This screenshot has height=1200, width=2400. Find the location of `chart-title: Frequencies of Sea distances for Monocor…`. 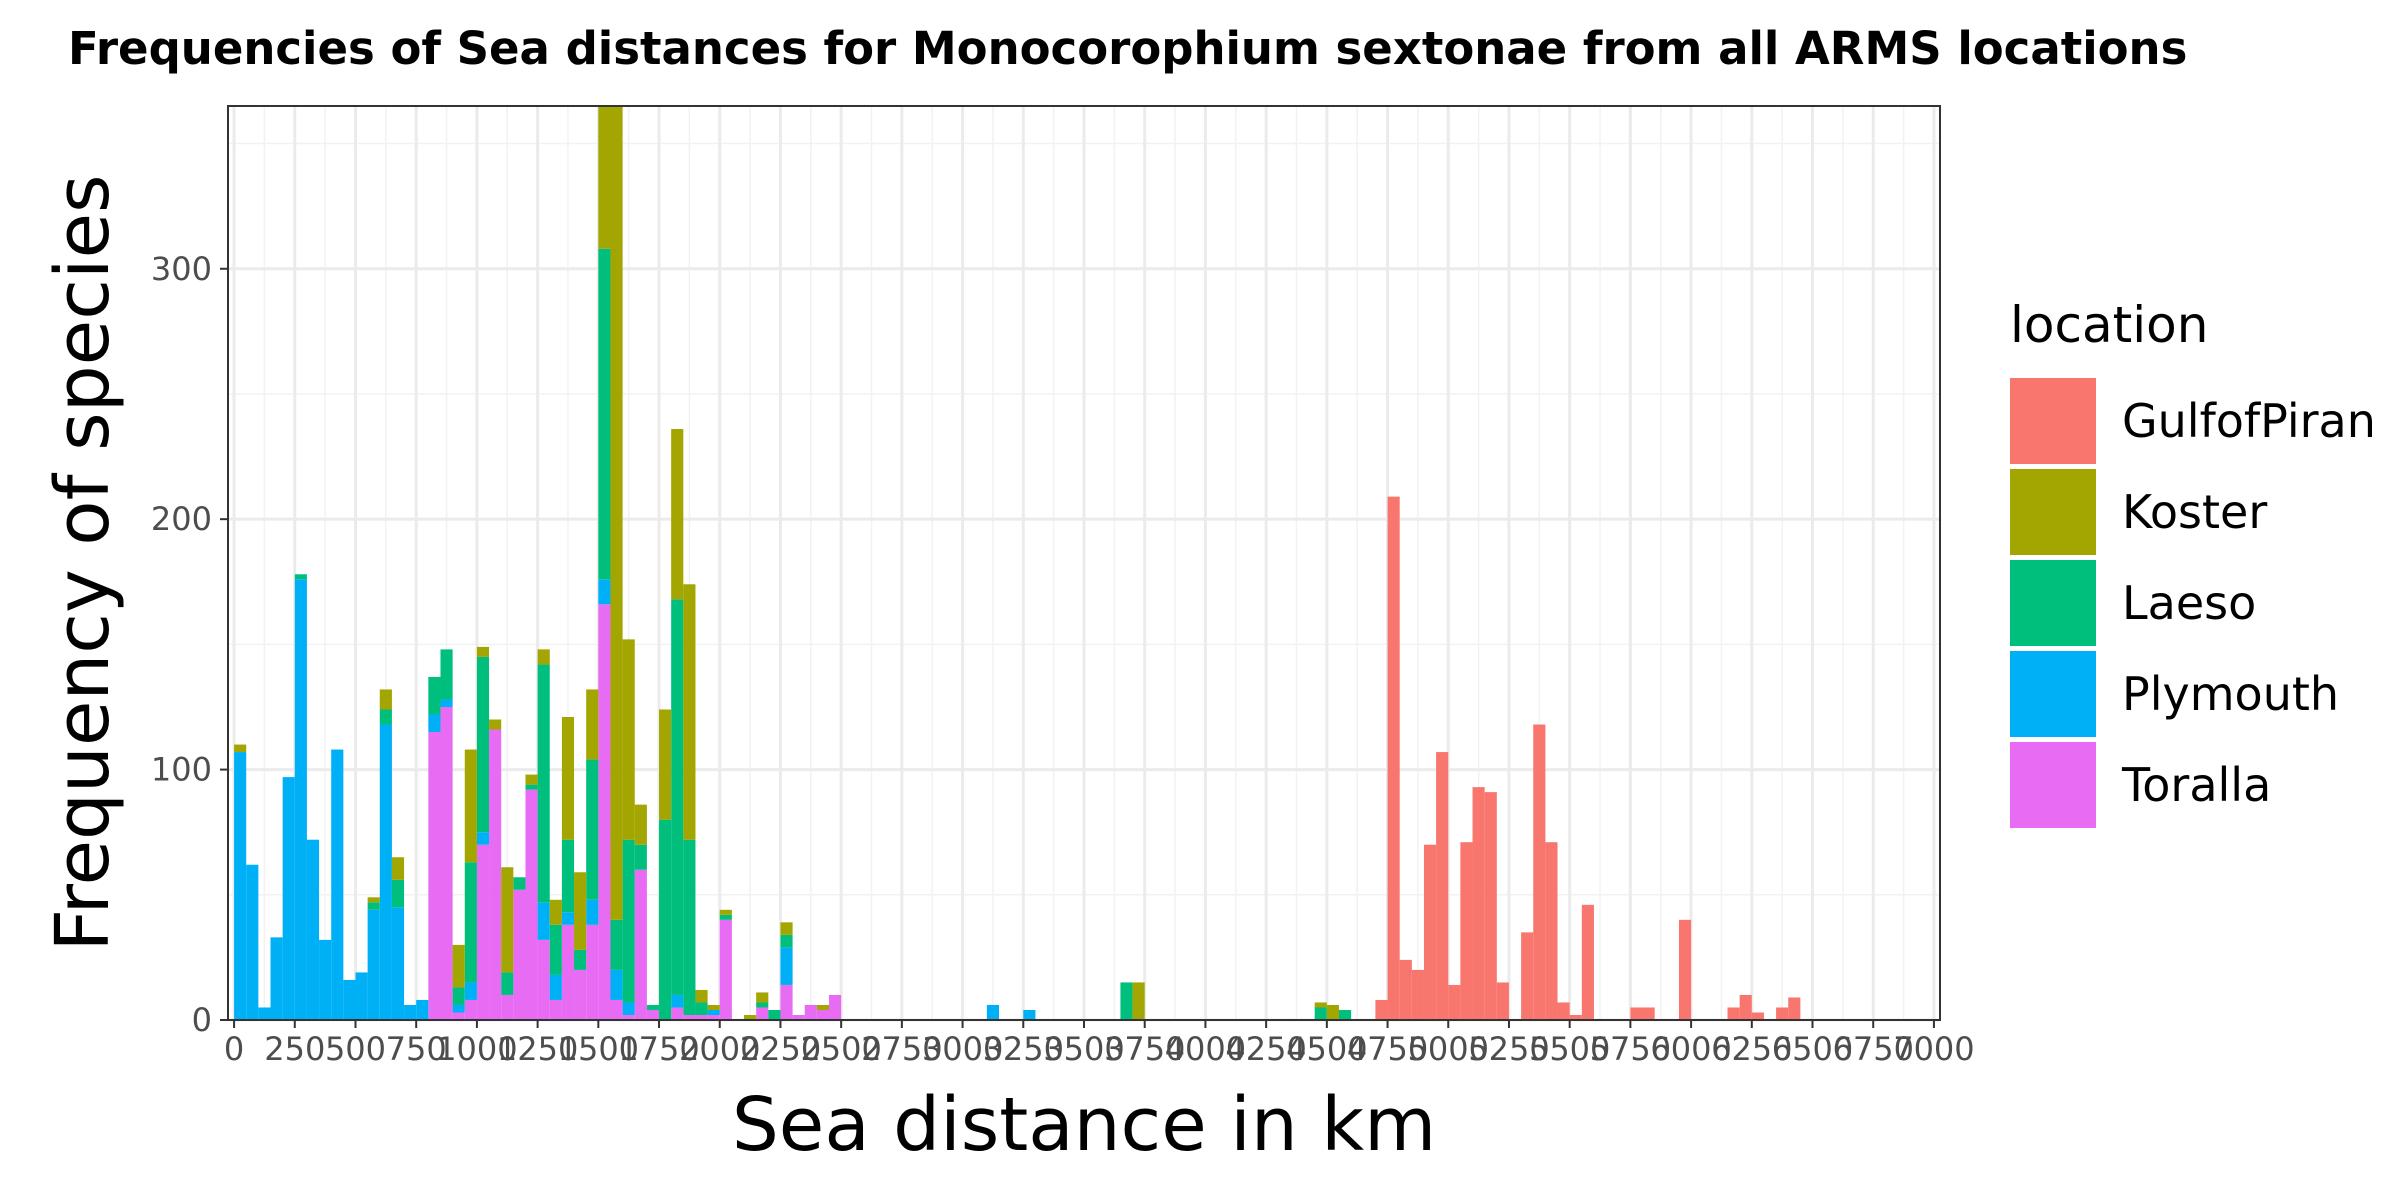

chart-title: Frequencies of Sea distances for Monocor… is located at coordinates (1128, 48).